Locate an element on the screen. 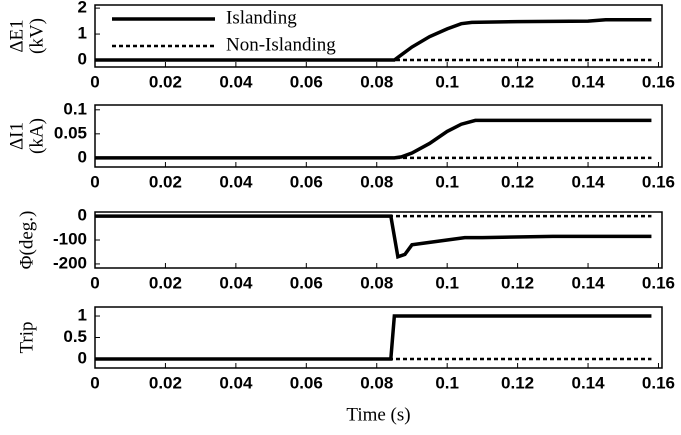 The width and height of the screenshot is (681, 435). y-tick-label: 0.05 is located at coordinates (70, 132).